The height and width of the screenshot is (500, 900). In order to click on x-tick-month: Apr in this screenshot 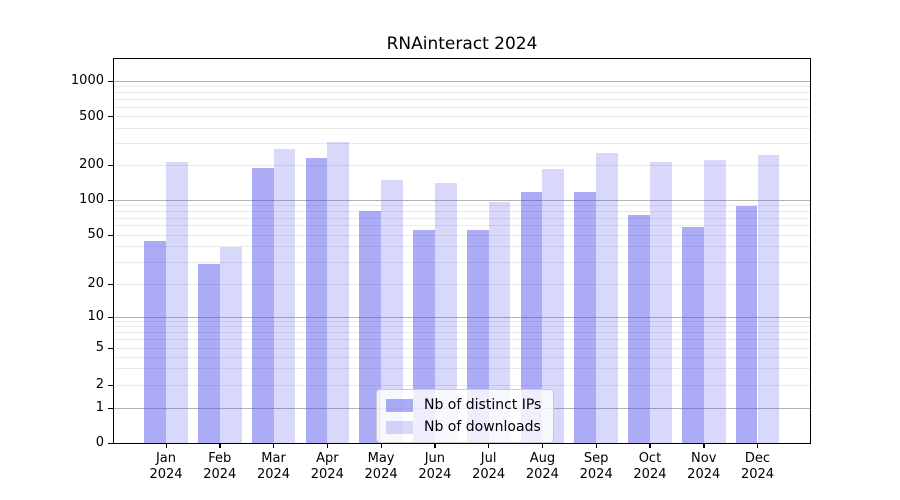, I will do `click(327, 458)`.